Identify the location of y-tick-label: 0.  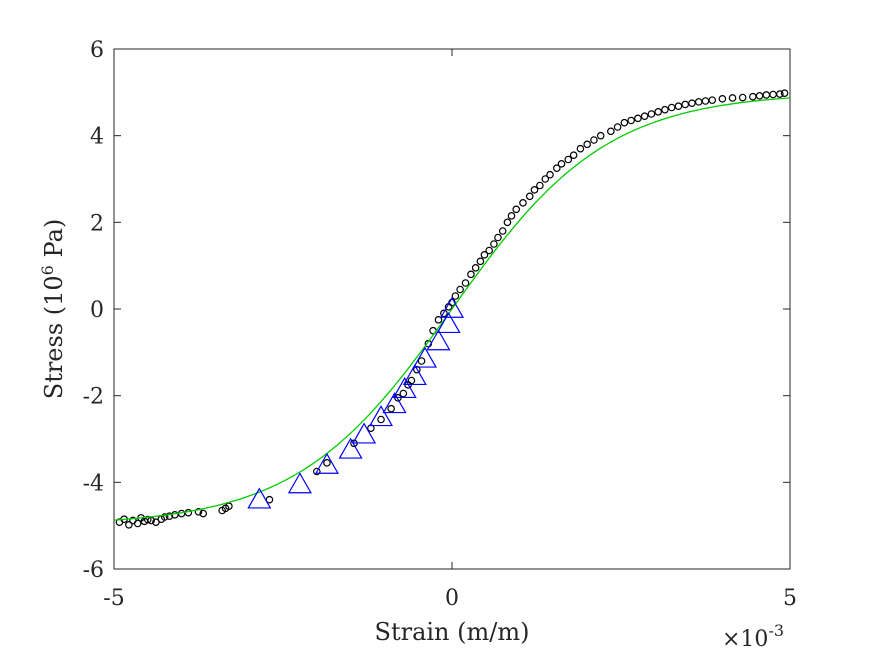
(97, 310).